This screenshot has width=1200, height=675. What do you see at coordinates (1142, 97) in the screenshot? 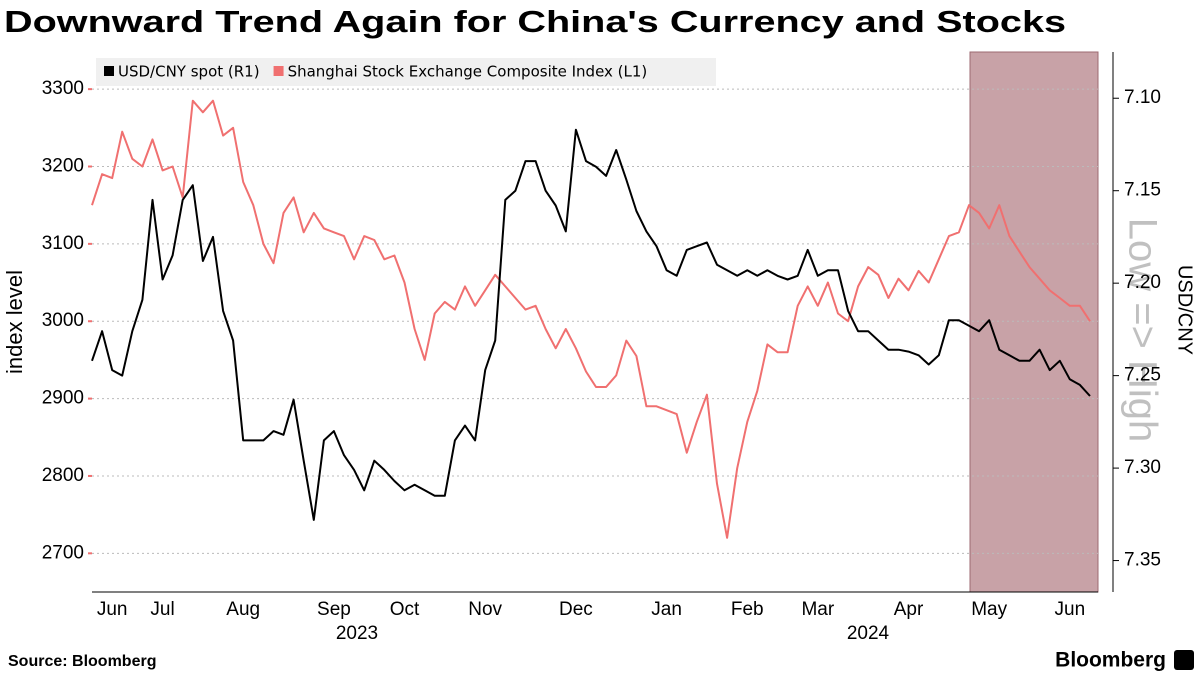
I see `y2-tick-label: 7.10` at bounding box center [1142, 97].